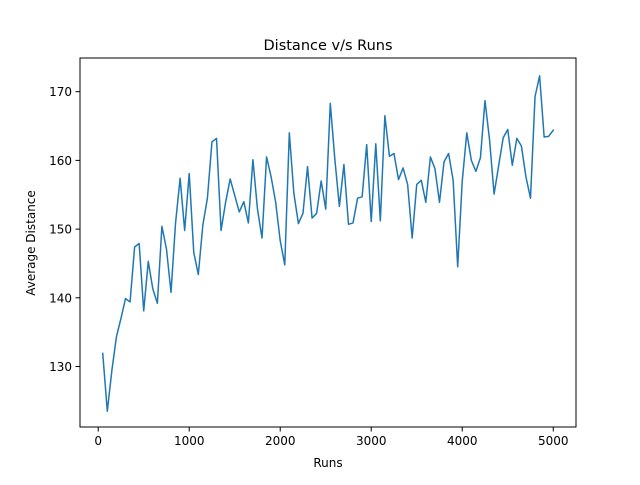 This screenshot has height=485, width=640. What do you see at coordinates (331, 437) in the screenshot?
I see `x-axis-ticks: 0 1000 2000 3000 4000 5000` at bounding box center [331, 437].